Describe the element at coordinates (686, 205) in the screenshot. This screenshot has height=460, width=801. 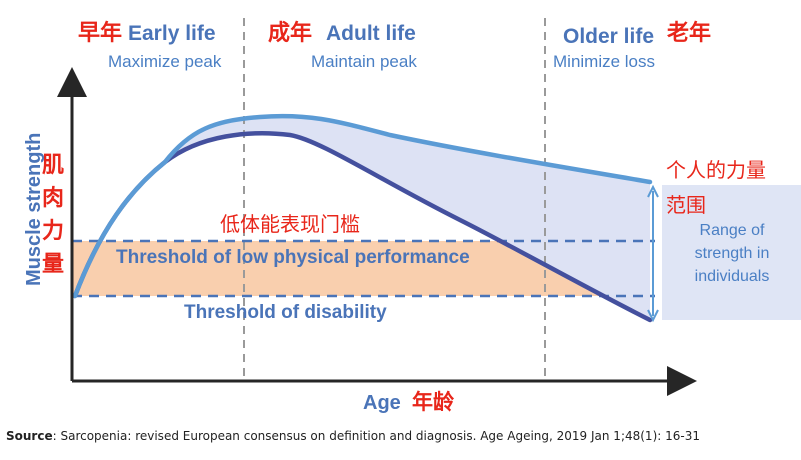
I see `range-label-zh-line2: 范围` at that location.